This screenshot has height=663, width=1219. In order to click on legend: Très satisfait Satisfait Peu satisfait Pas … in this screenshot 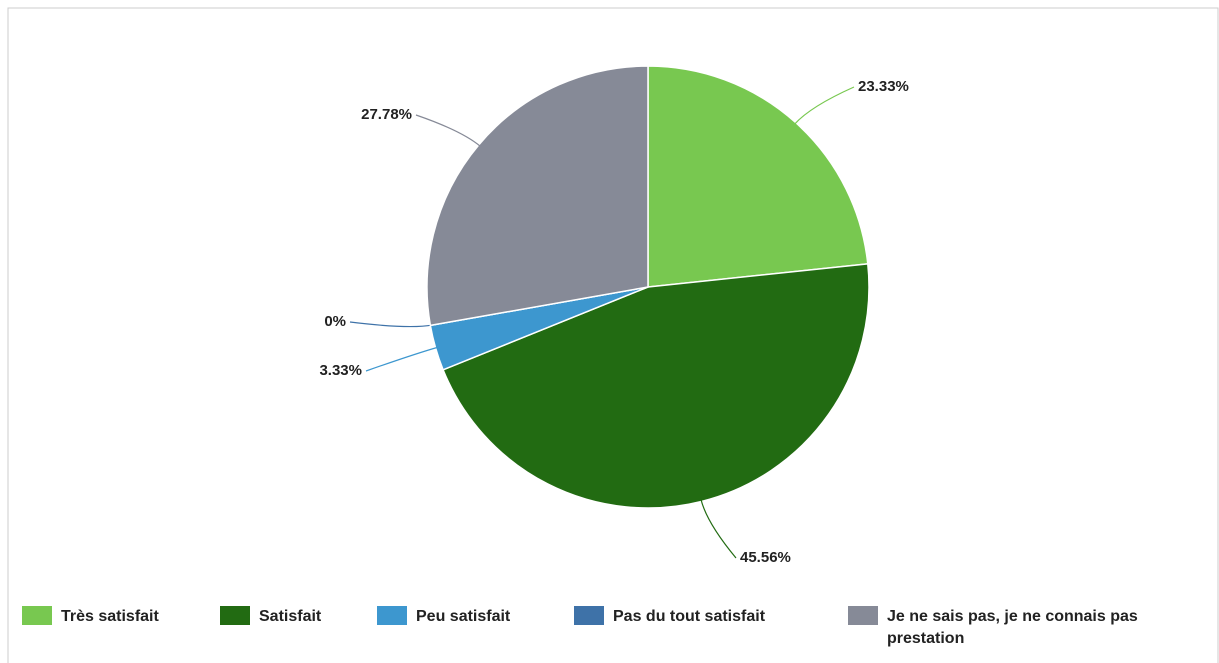, I will do `click(617, 634)`.